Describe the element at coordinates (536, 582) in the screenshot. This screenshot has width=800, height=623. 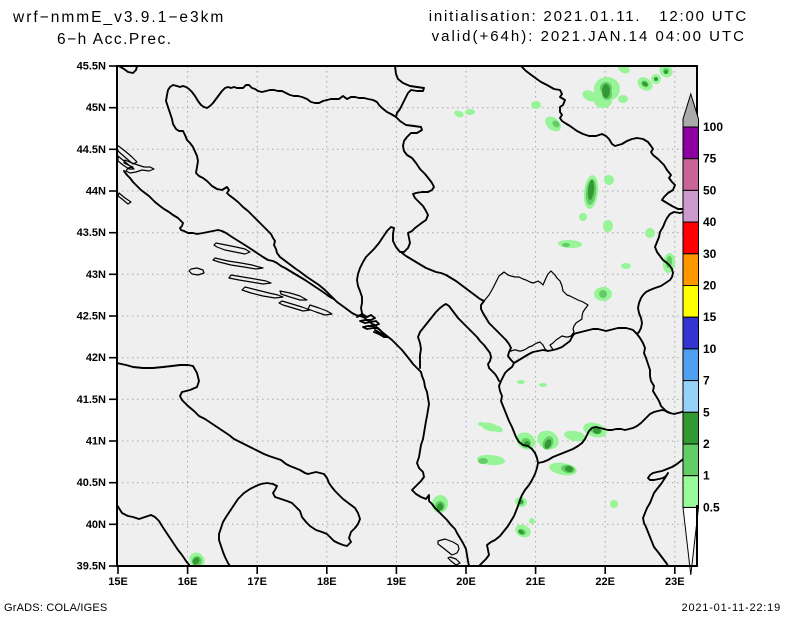
I see `svg-text: 21E` at that location.